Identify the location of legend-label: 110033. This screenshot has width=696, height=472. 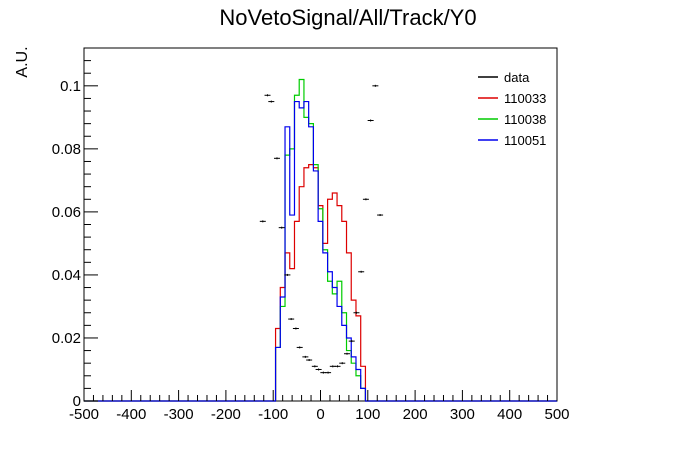
(525, 98).